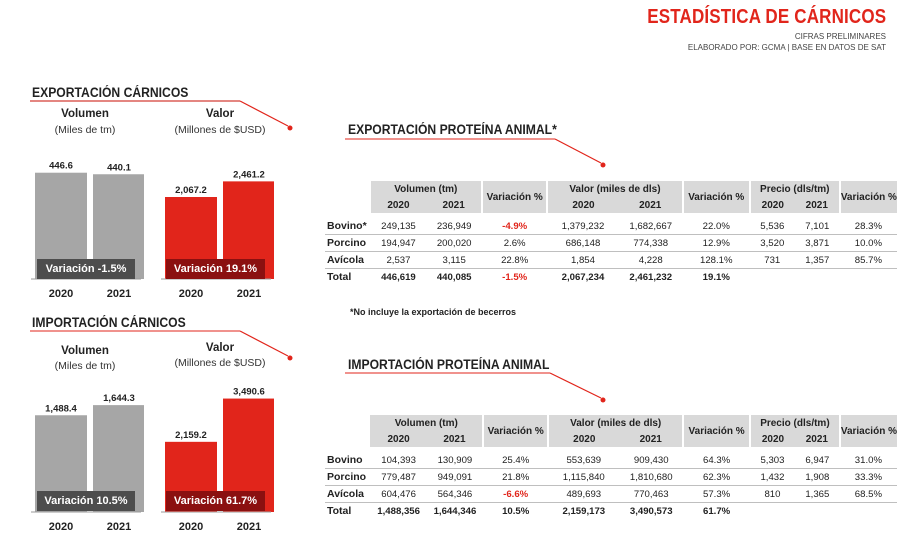 This screenshot has height=538, width=900. Describe the element at coordinates (817, 494) in the screenshot. I see `cell: 1,365` at that location.